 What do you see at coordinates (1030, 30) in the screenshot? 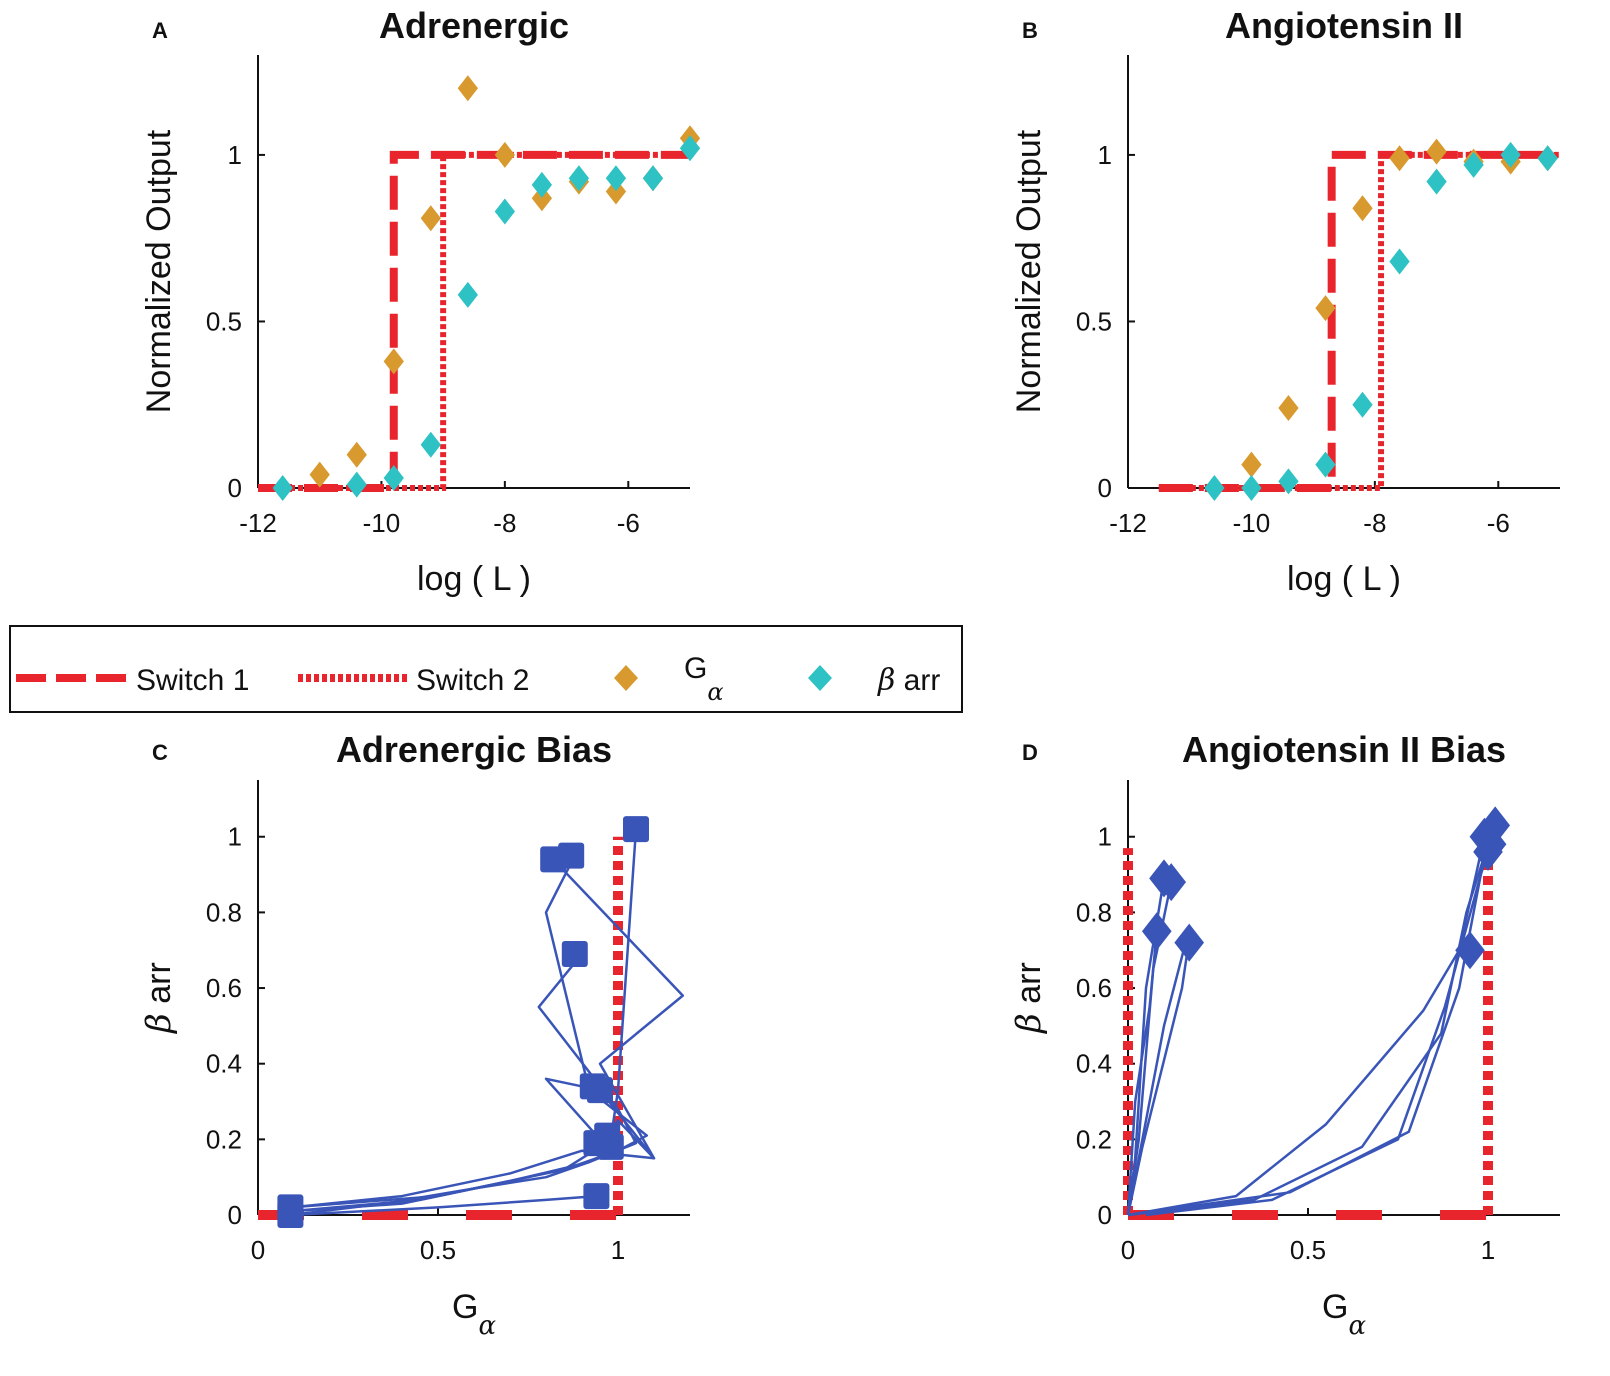
I see `panel-label-b: B` at bounding box center [1030, 30].